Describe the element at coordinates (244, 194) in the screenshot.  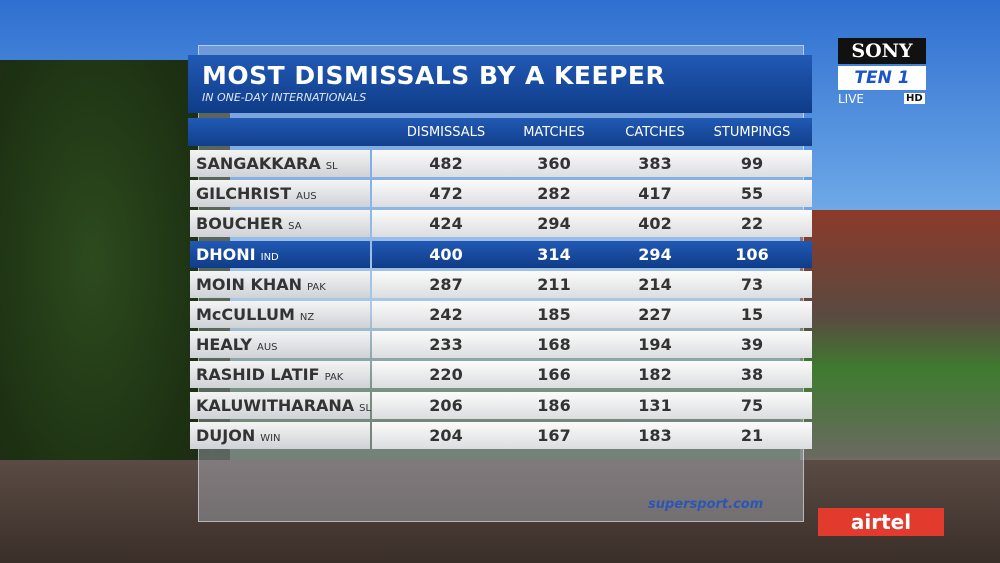
I see `player-name-text: GILCHRIST` at that location.